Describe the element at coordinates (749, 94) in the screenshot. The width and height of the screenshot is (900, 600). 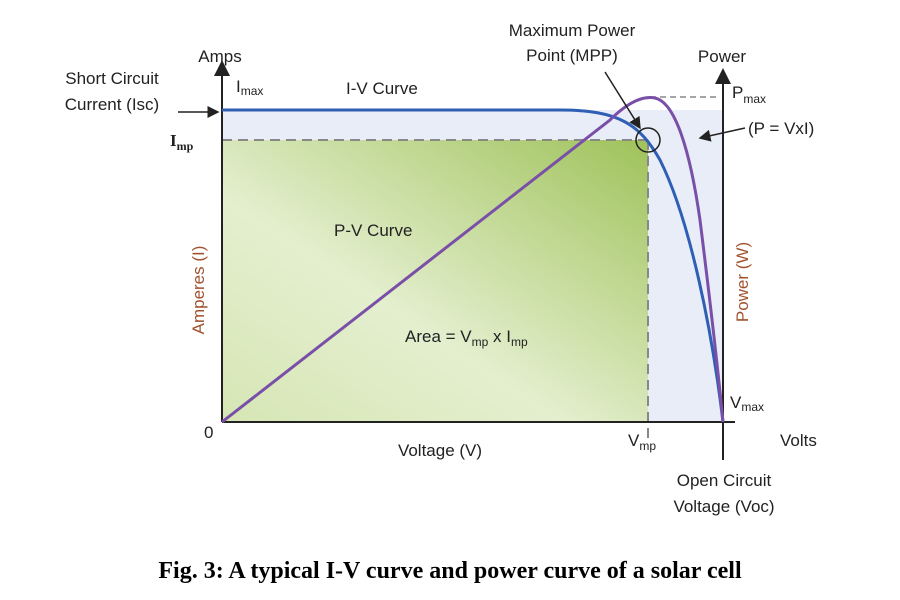
I see `pmax-label: Pmax` at that location.